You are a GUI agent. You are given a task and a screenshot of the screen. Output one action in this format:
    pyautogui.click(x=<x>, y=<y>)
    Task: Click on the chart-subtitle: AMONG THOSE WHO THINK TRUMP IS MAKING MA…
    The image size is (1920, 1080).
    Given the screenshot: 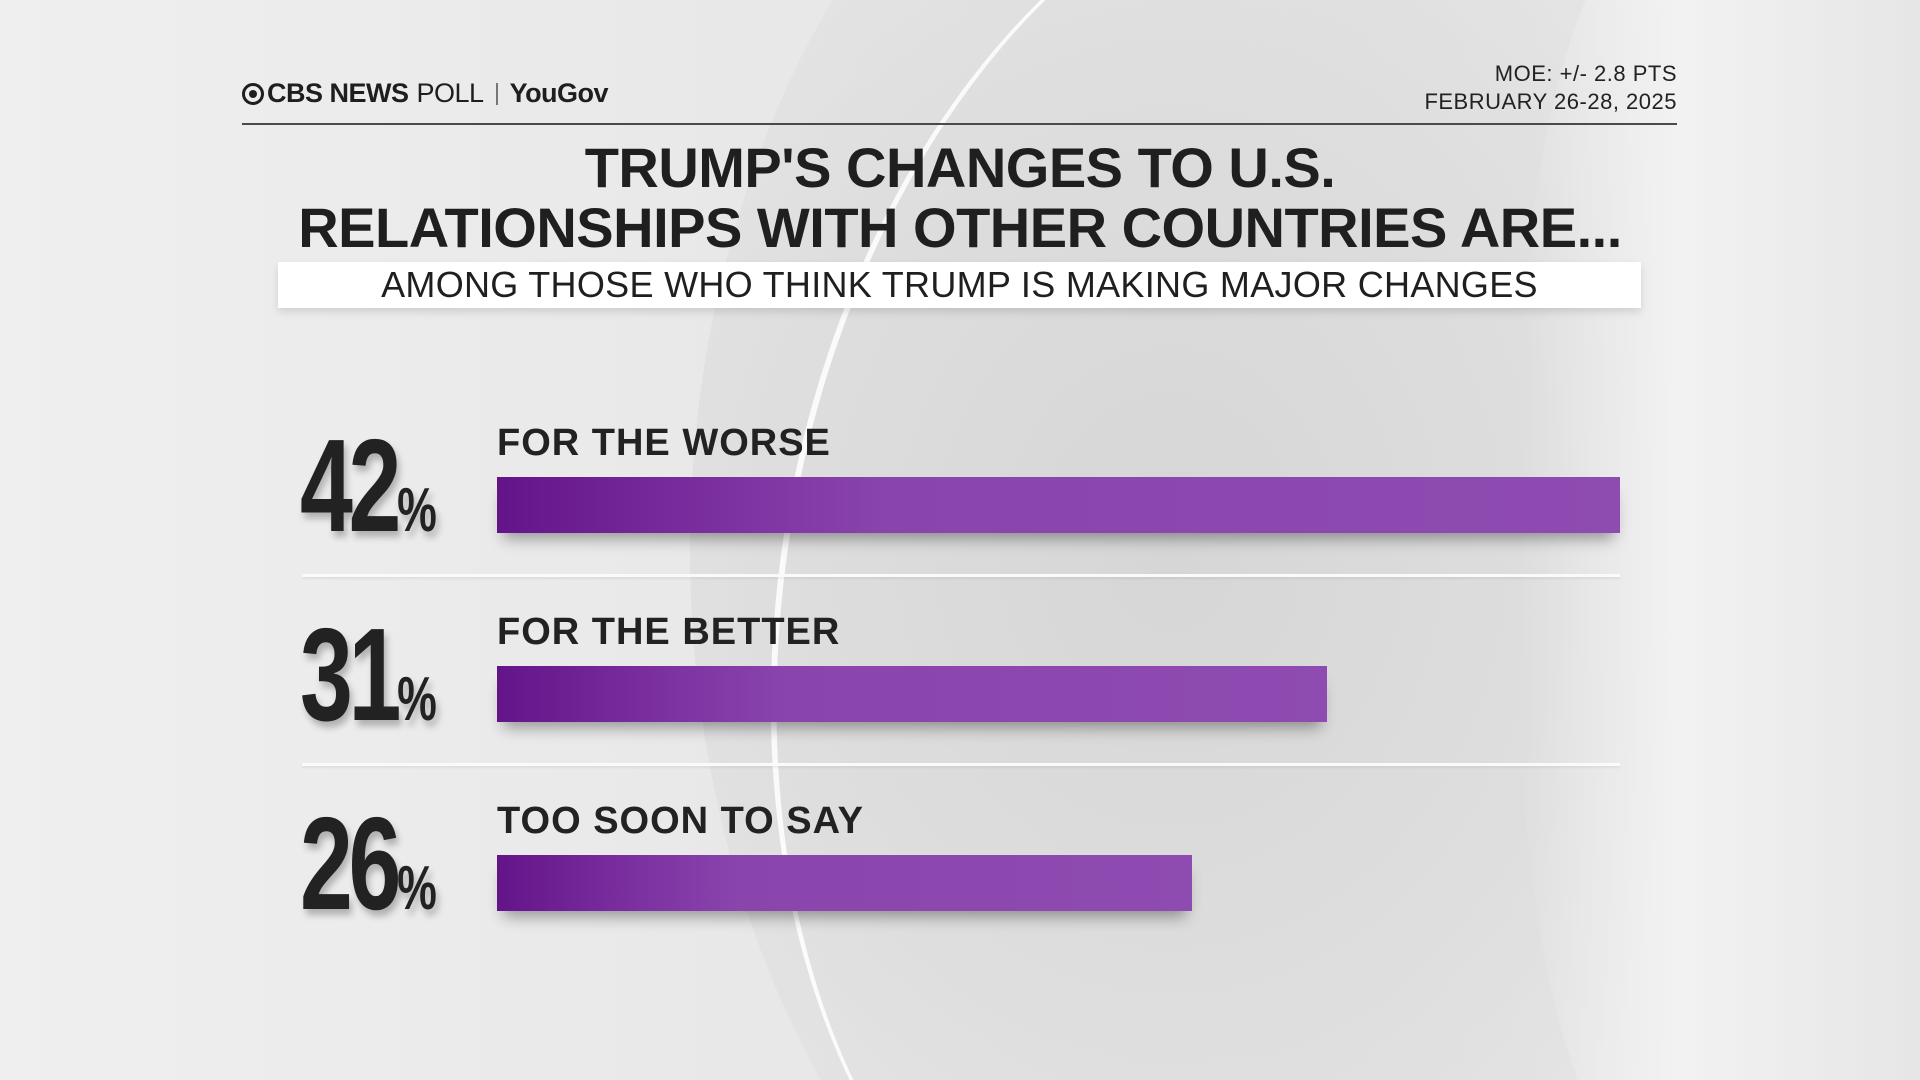 What is the action you would take?
    pyautogui.click(x=959, y=285)
    